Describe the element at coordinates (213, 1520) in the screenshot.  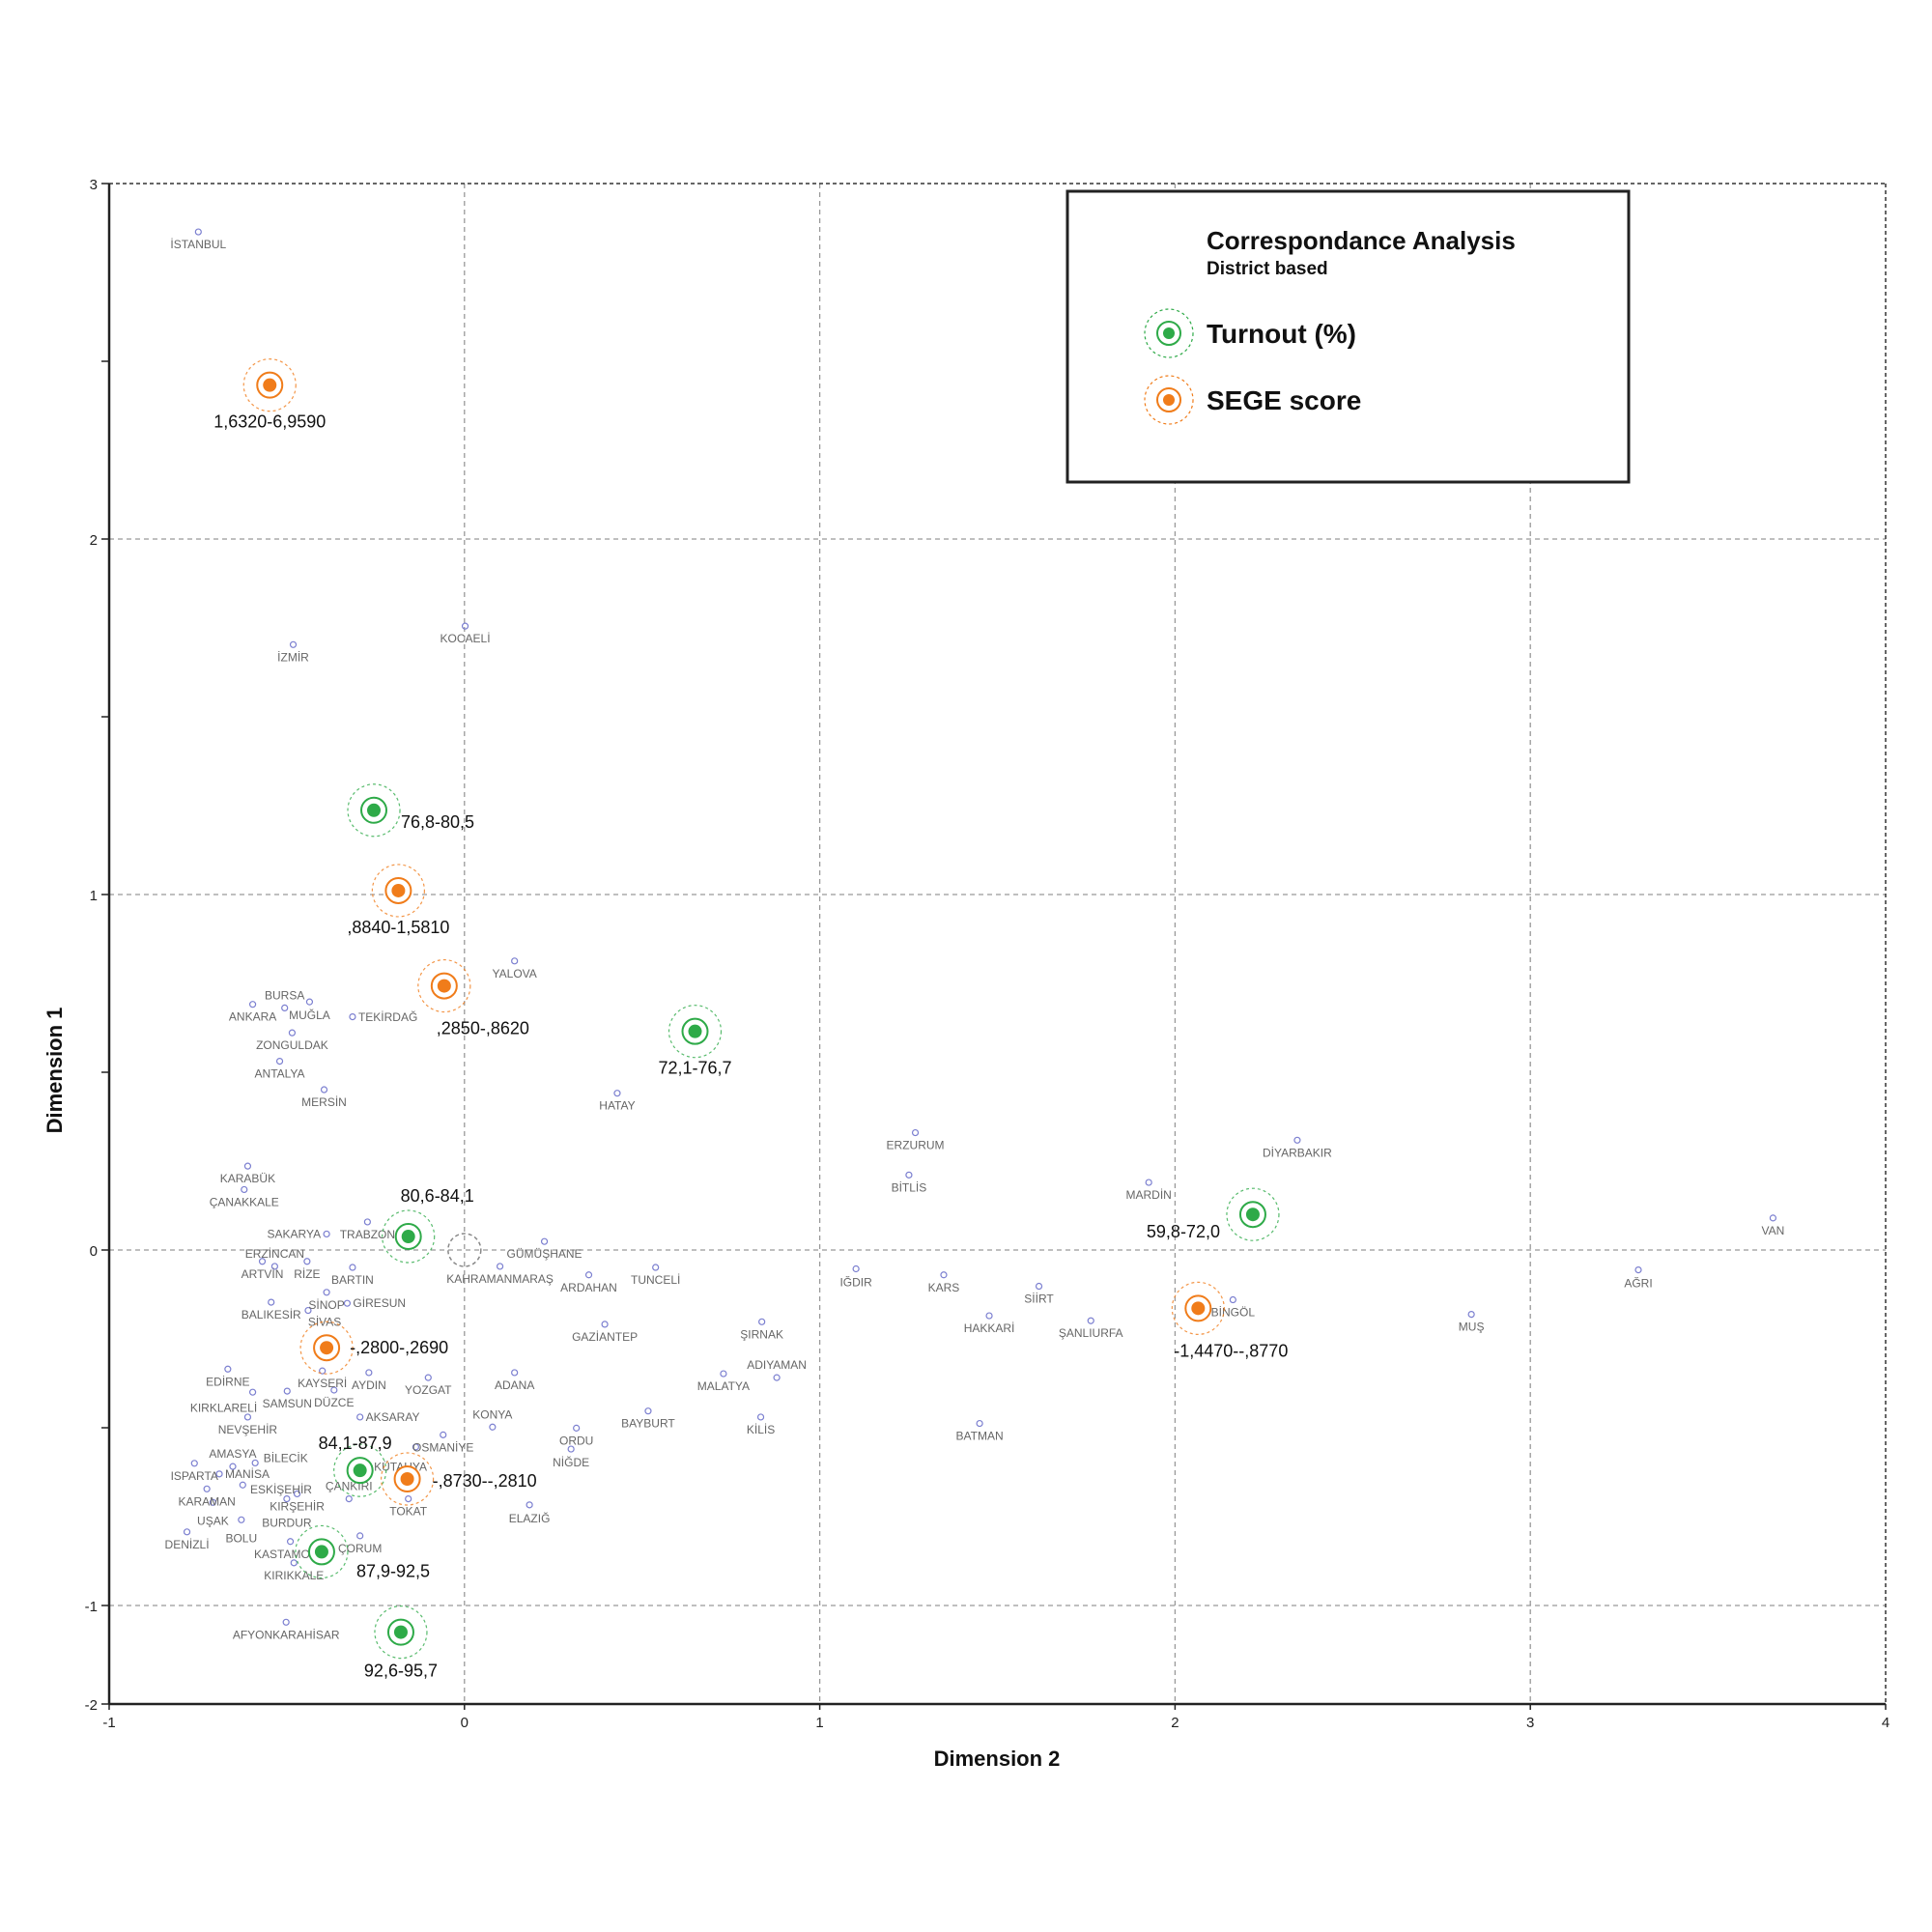
I see `province-label: UŞAK` at that location.